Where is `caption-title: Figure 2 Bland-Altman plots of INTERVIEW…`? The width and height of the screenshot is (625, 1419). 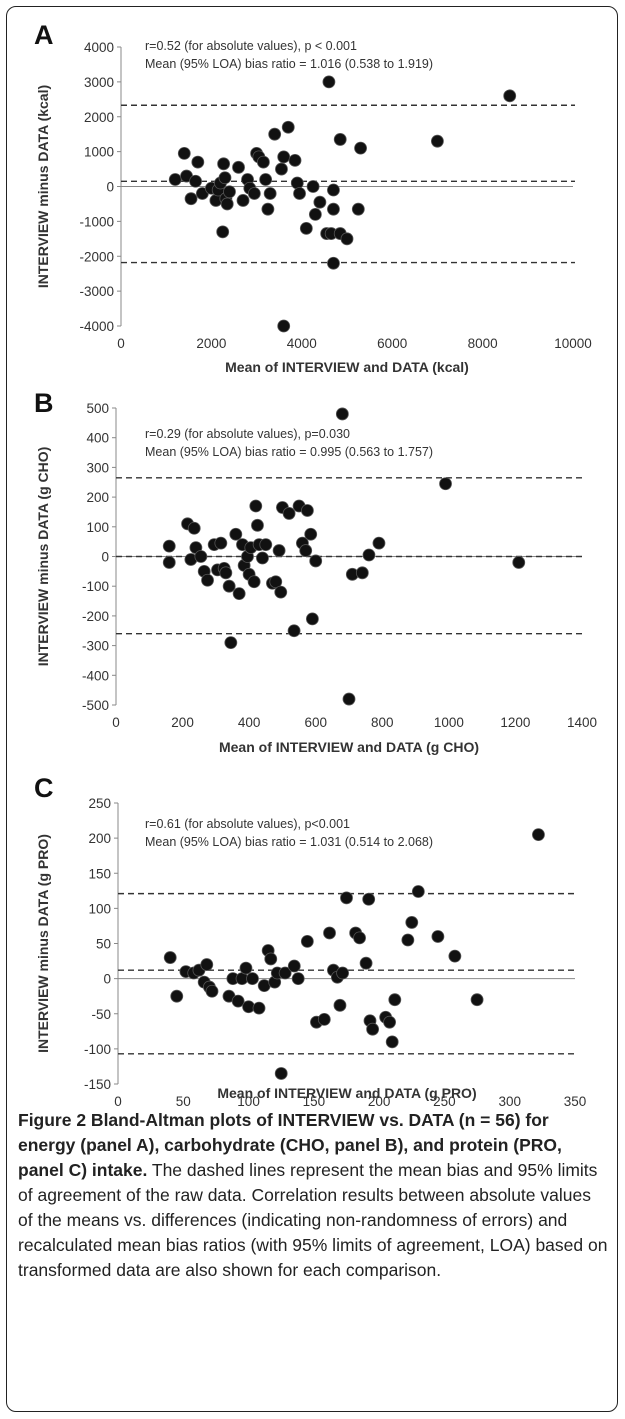
caption-title: Figure 2 Bland-Altman plots of INTERVIEW… is located at coordinates (290, 1145).